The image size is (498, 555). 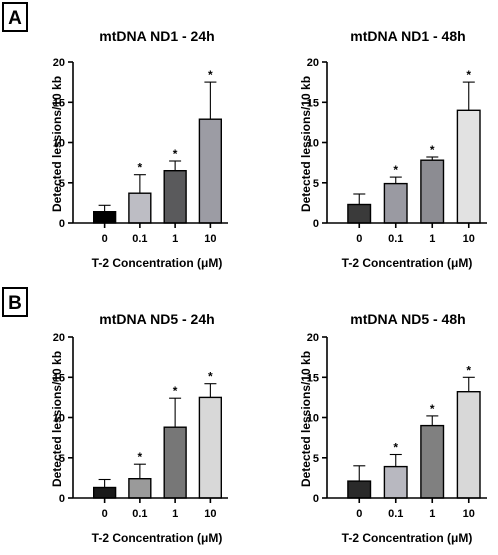 What do you see at coordinates (156, 36) in the screenshot?
I see `chart-title: mtDNA ND1 - 24h` at bounding box center [156, 36].